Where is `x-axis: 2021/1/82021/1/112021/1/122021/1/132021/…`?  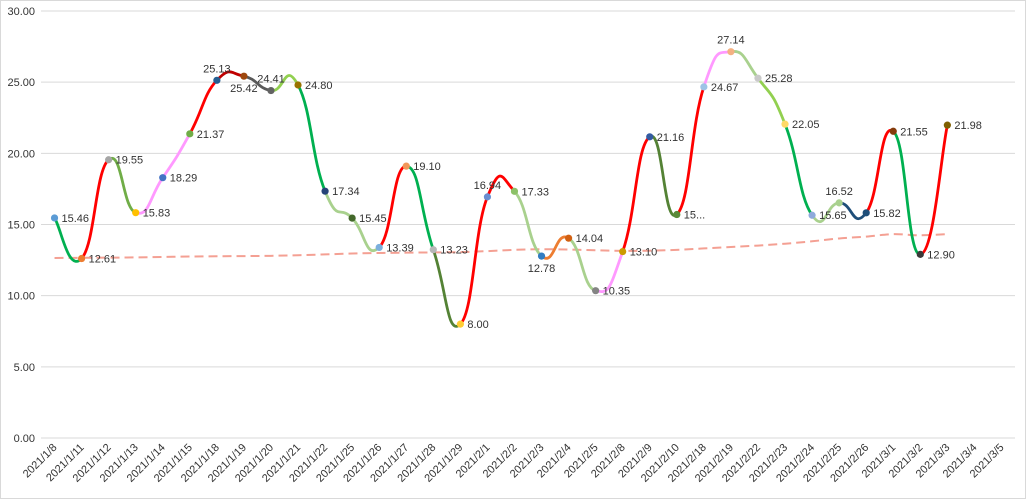 x-axis: 2021/1/82021/1/112021/1/122021/1/132021/… is located at coordinates (514, 463).